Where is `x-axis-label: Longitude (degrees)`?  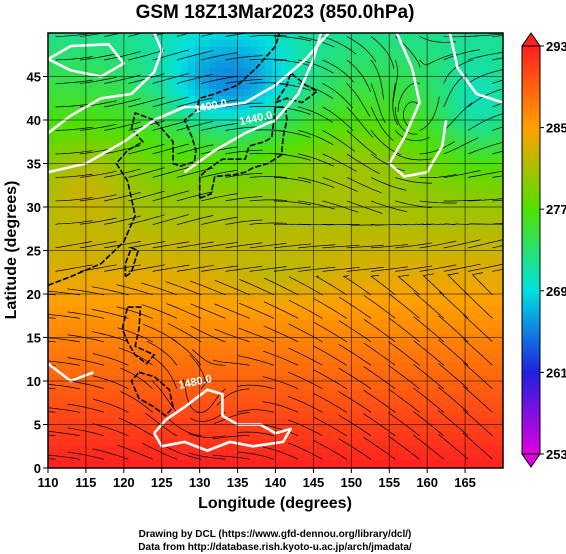
x-axis-label: Longitude (degrees) is located at coordinates (275, 503).